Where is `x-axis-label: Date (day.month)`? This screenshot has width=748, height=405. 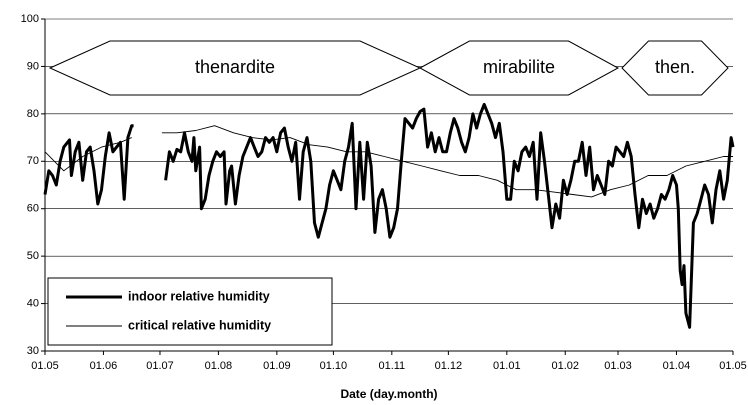 x-axis-label: Date (day.month) is located at coordinates (388, 394).